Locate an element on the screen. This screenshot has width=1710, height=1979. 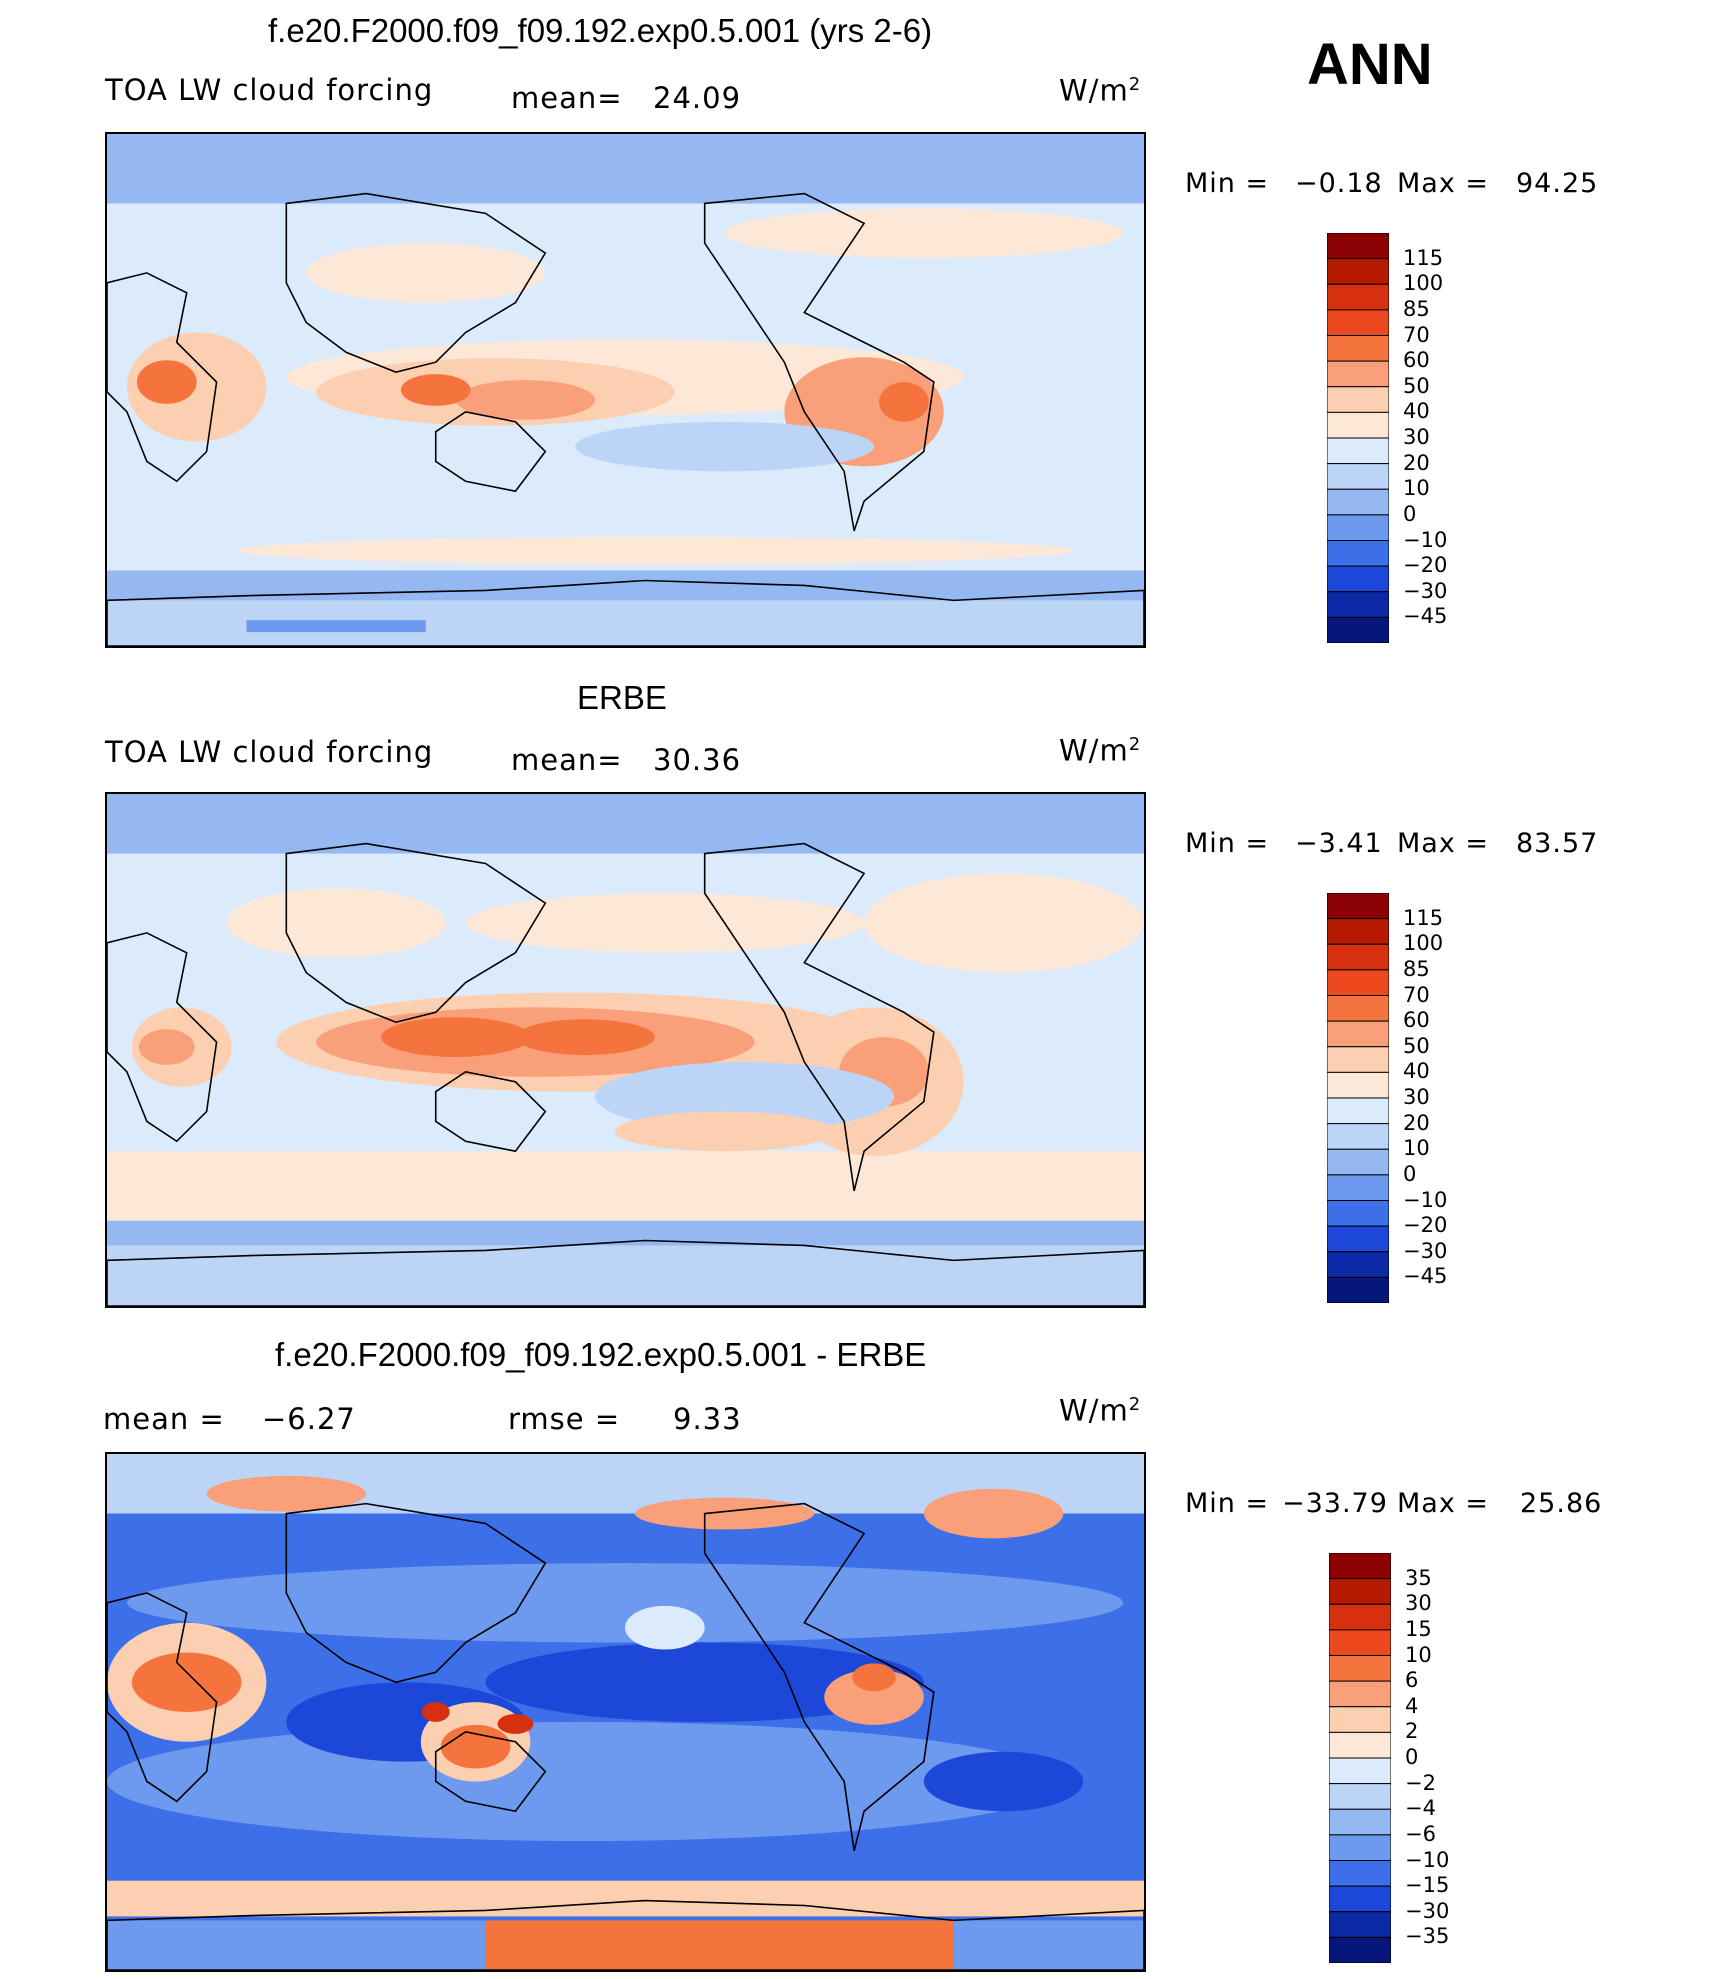
panel1-variable-label: TOA LW cloud forcing is located at coordinates (269, 90).